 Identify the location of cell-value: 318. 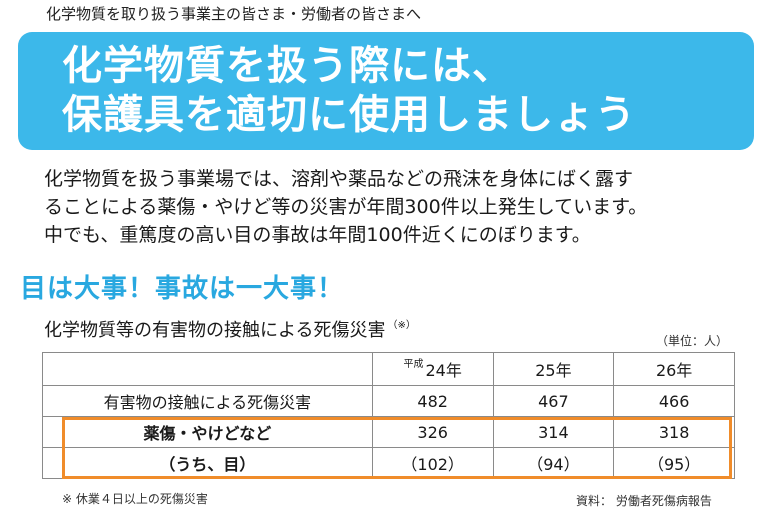
(674, 432).